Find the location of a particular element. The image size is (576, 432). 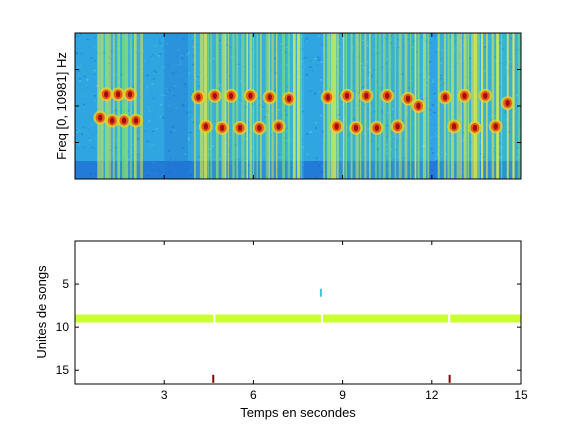

x-tick-label: 3 is located at coordinates (164, 395).